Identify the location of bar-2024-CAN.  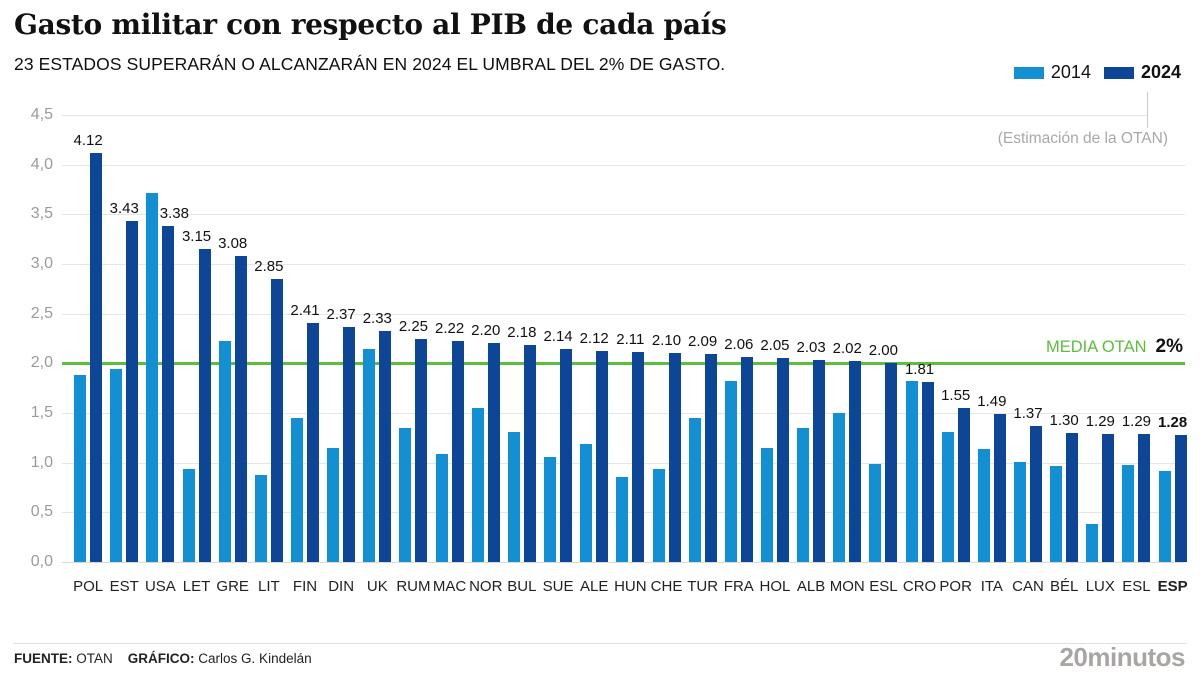
(1036, 493).